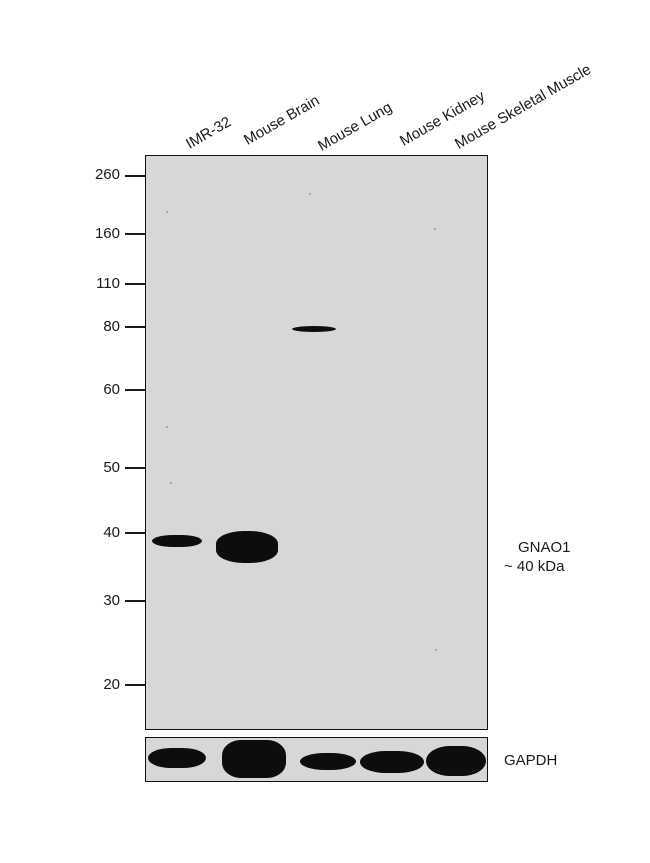  Describe the element at coordinates (108, 283) in the screenshot. I see `marker-110: 110` at that location.